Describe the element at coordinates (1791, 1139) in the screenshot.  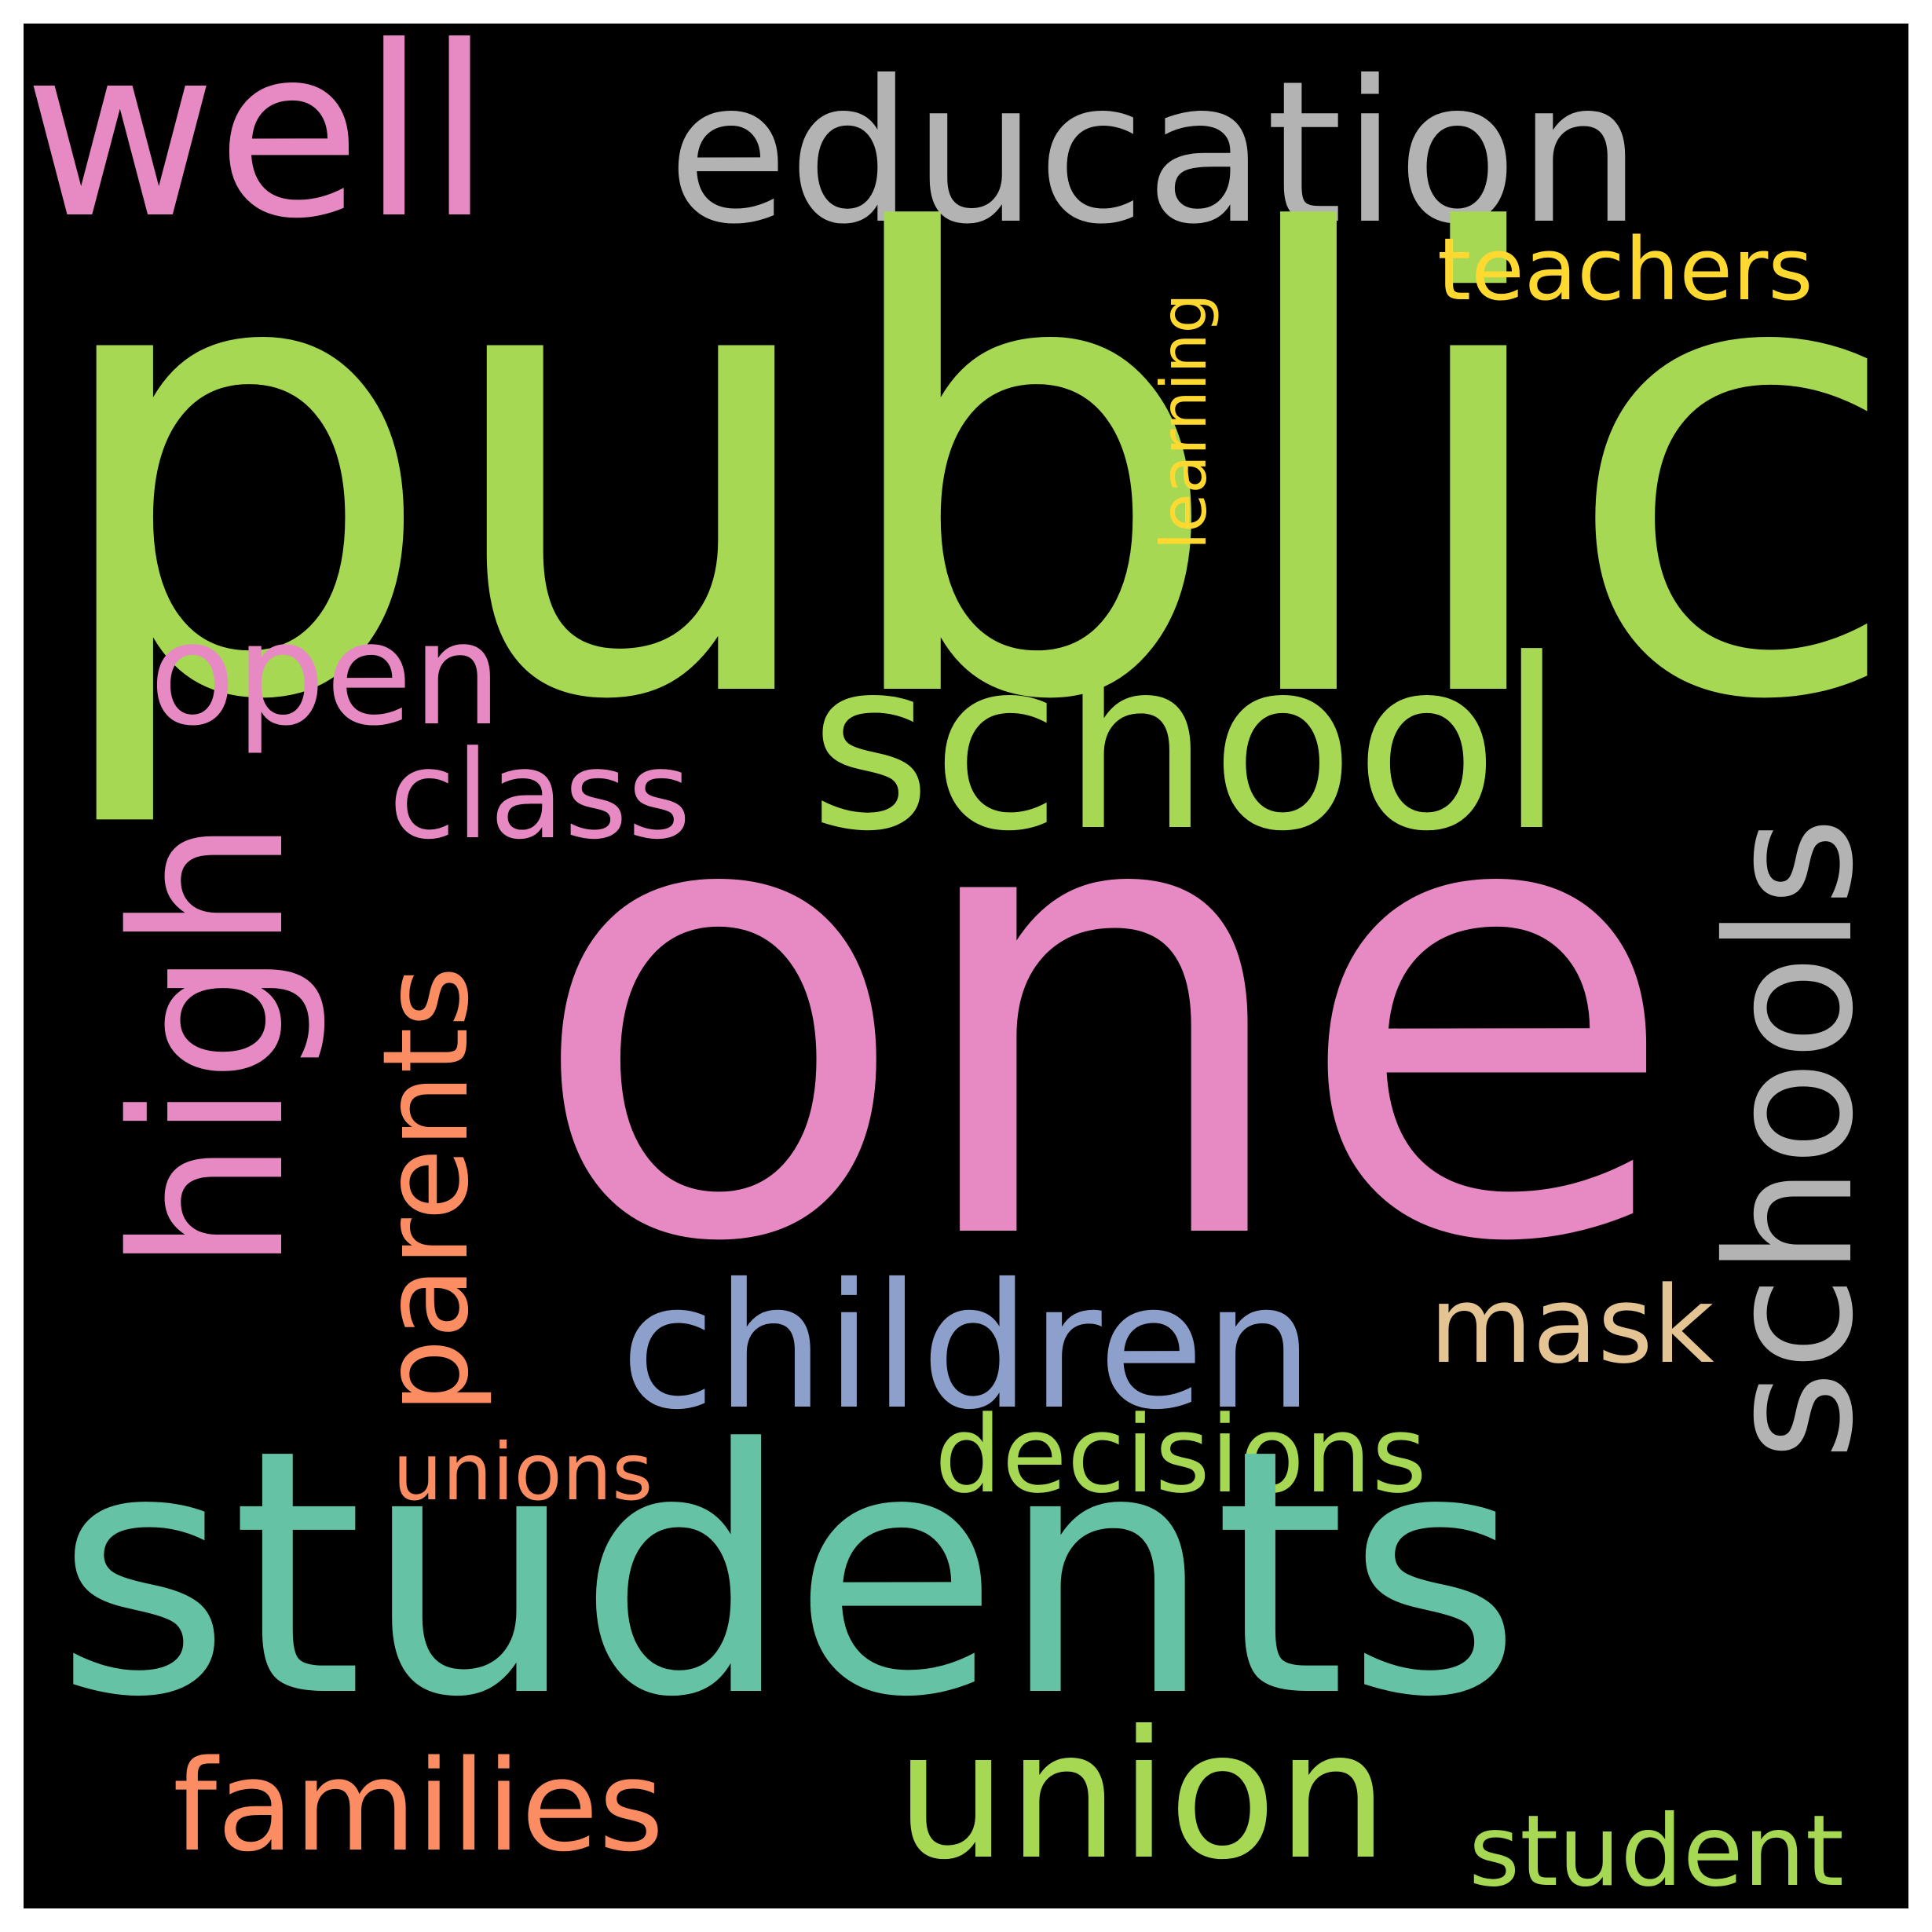
I see `word-schools: schools` at that location.